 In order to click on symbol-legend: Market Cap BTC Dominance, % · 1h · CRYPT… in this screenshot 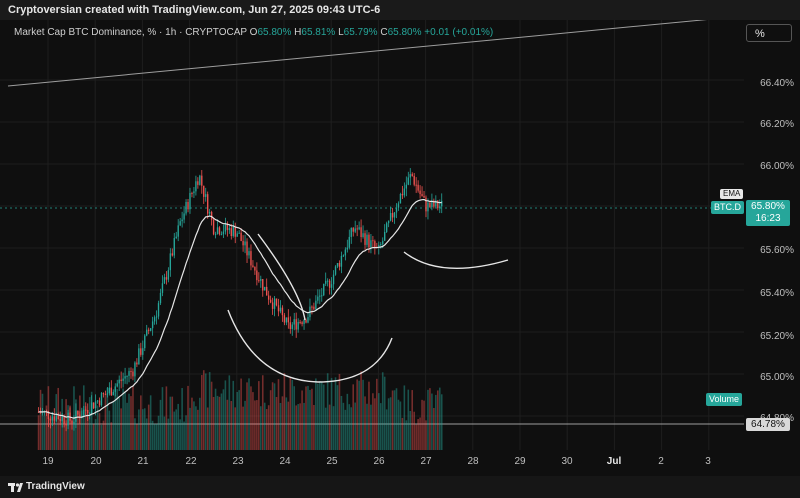, I will do `click(254, 32)`.